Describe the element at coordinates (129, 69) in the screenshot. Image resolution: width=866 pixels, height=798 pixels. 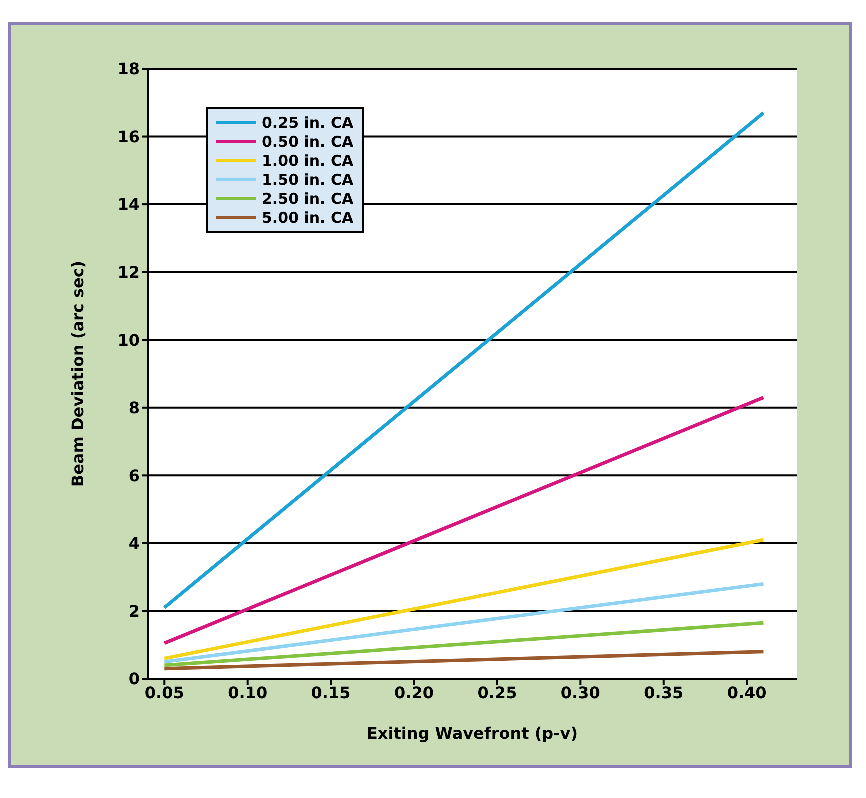
I see `y-tick-label: 18` at that location.